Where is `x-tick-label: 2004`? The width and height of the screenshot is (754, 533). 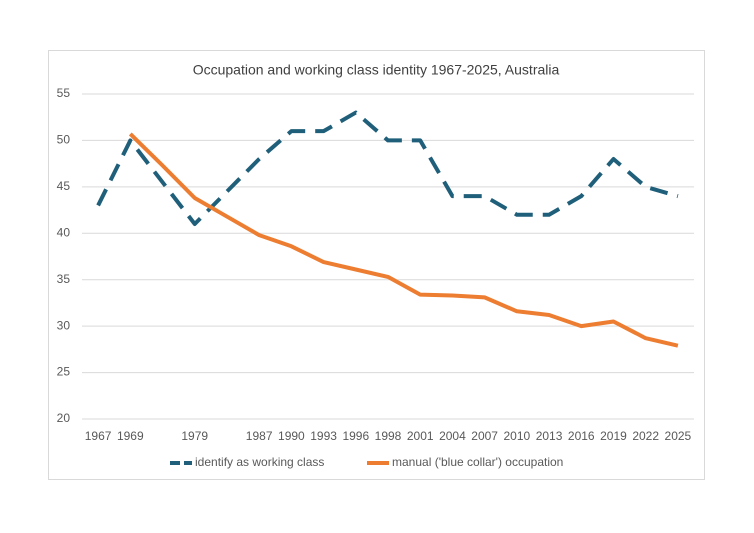 x-tick-label: 2004 is located at coordinates (452, 436).